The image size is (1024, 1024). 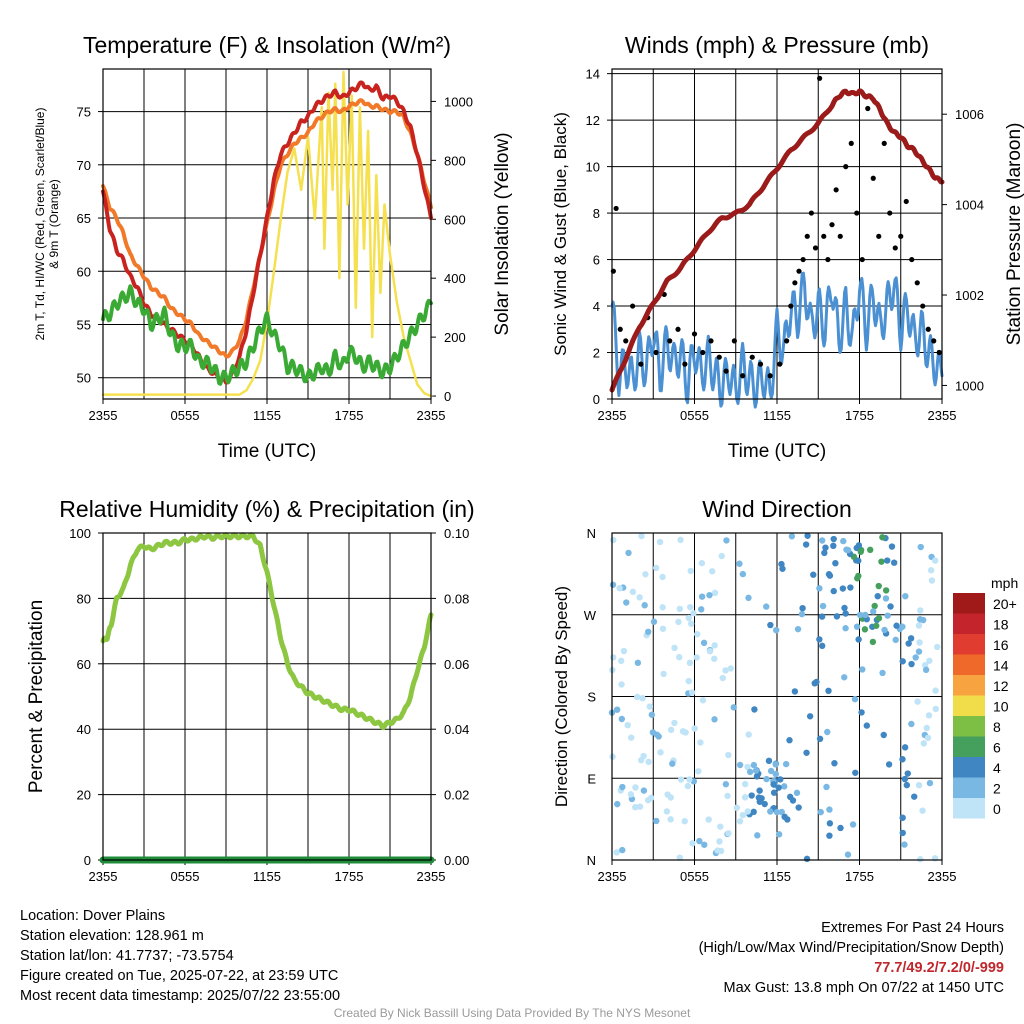 What do you see at coordinates (1005, 604) in the screenshot?
I see `legend-label: 20+` at bounding box center [1005, 604].